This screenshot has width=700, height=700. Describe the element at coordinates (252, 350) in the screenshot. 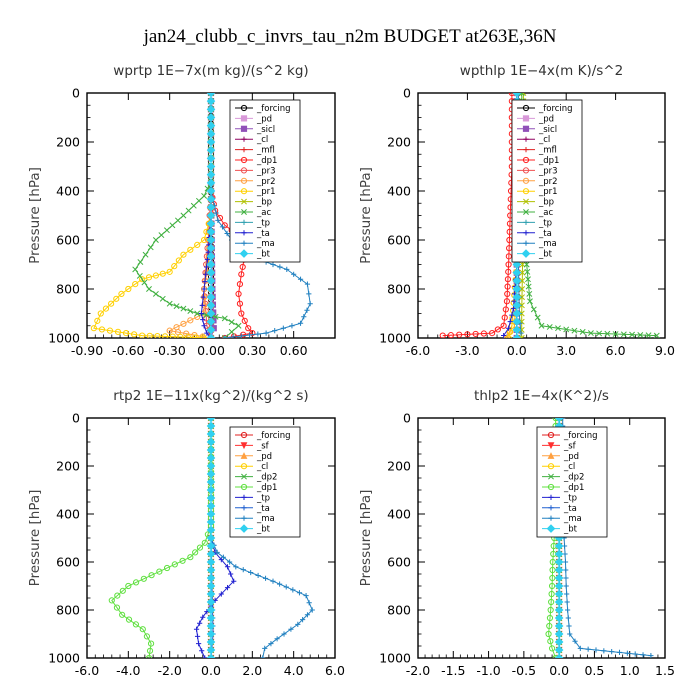

I see `x-tick-label: 0.30` at that location.